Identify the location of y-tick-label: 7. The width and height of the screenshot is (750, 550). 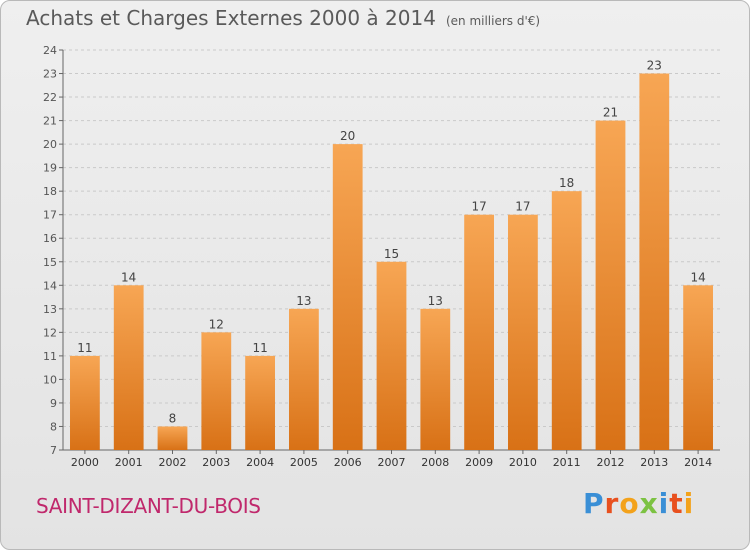
(53, 450).